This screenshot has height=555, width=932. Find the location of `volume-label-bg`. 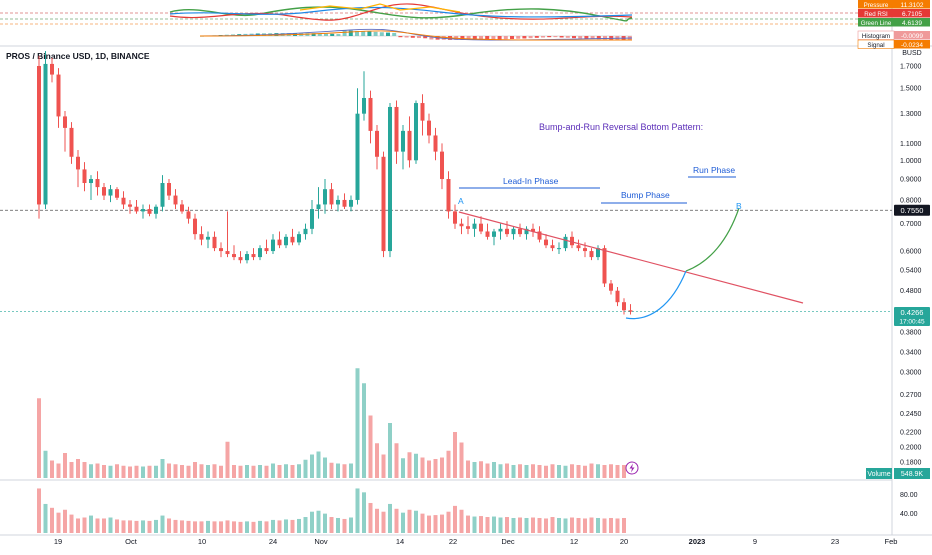

volume-label-bg is located at coordinates (879, 473).